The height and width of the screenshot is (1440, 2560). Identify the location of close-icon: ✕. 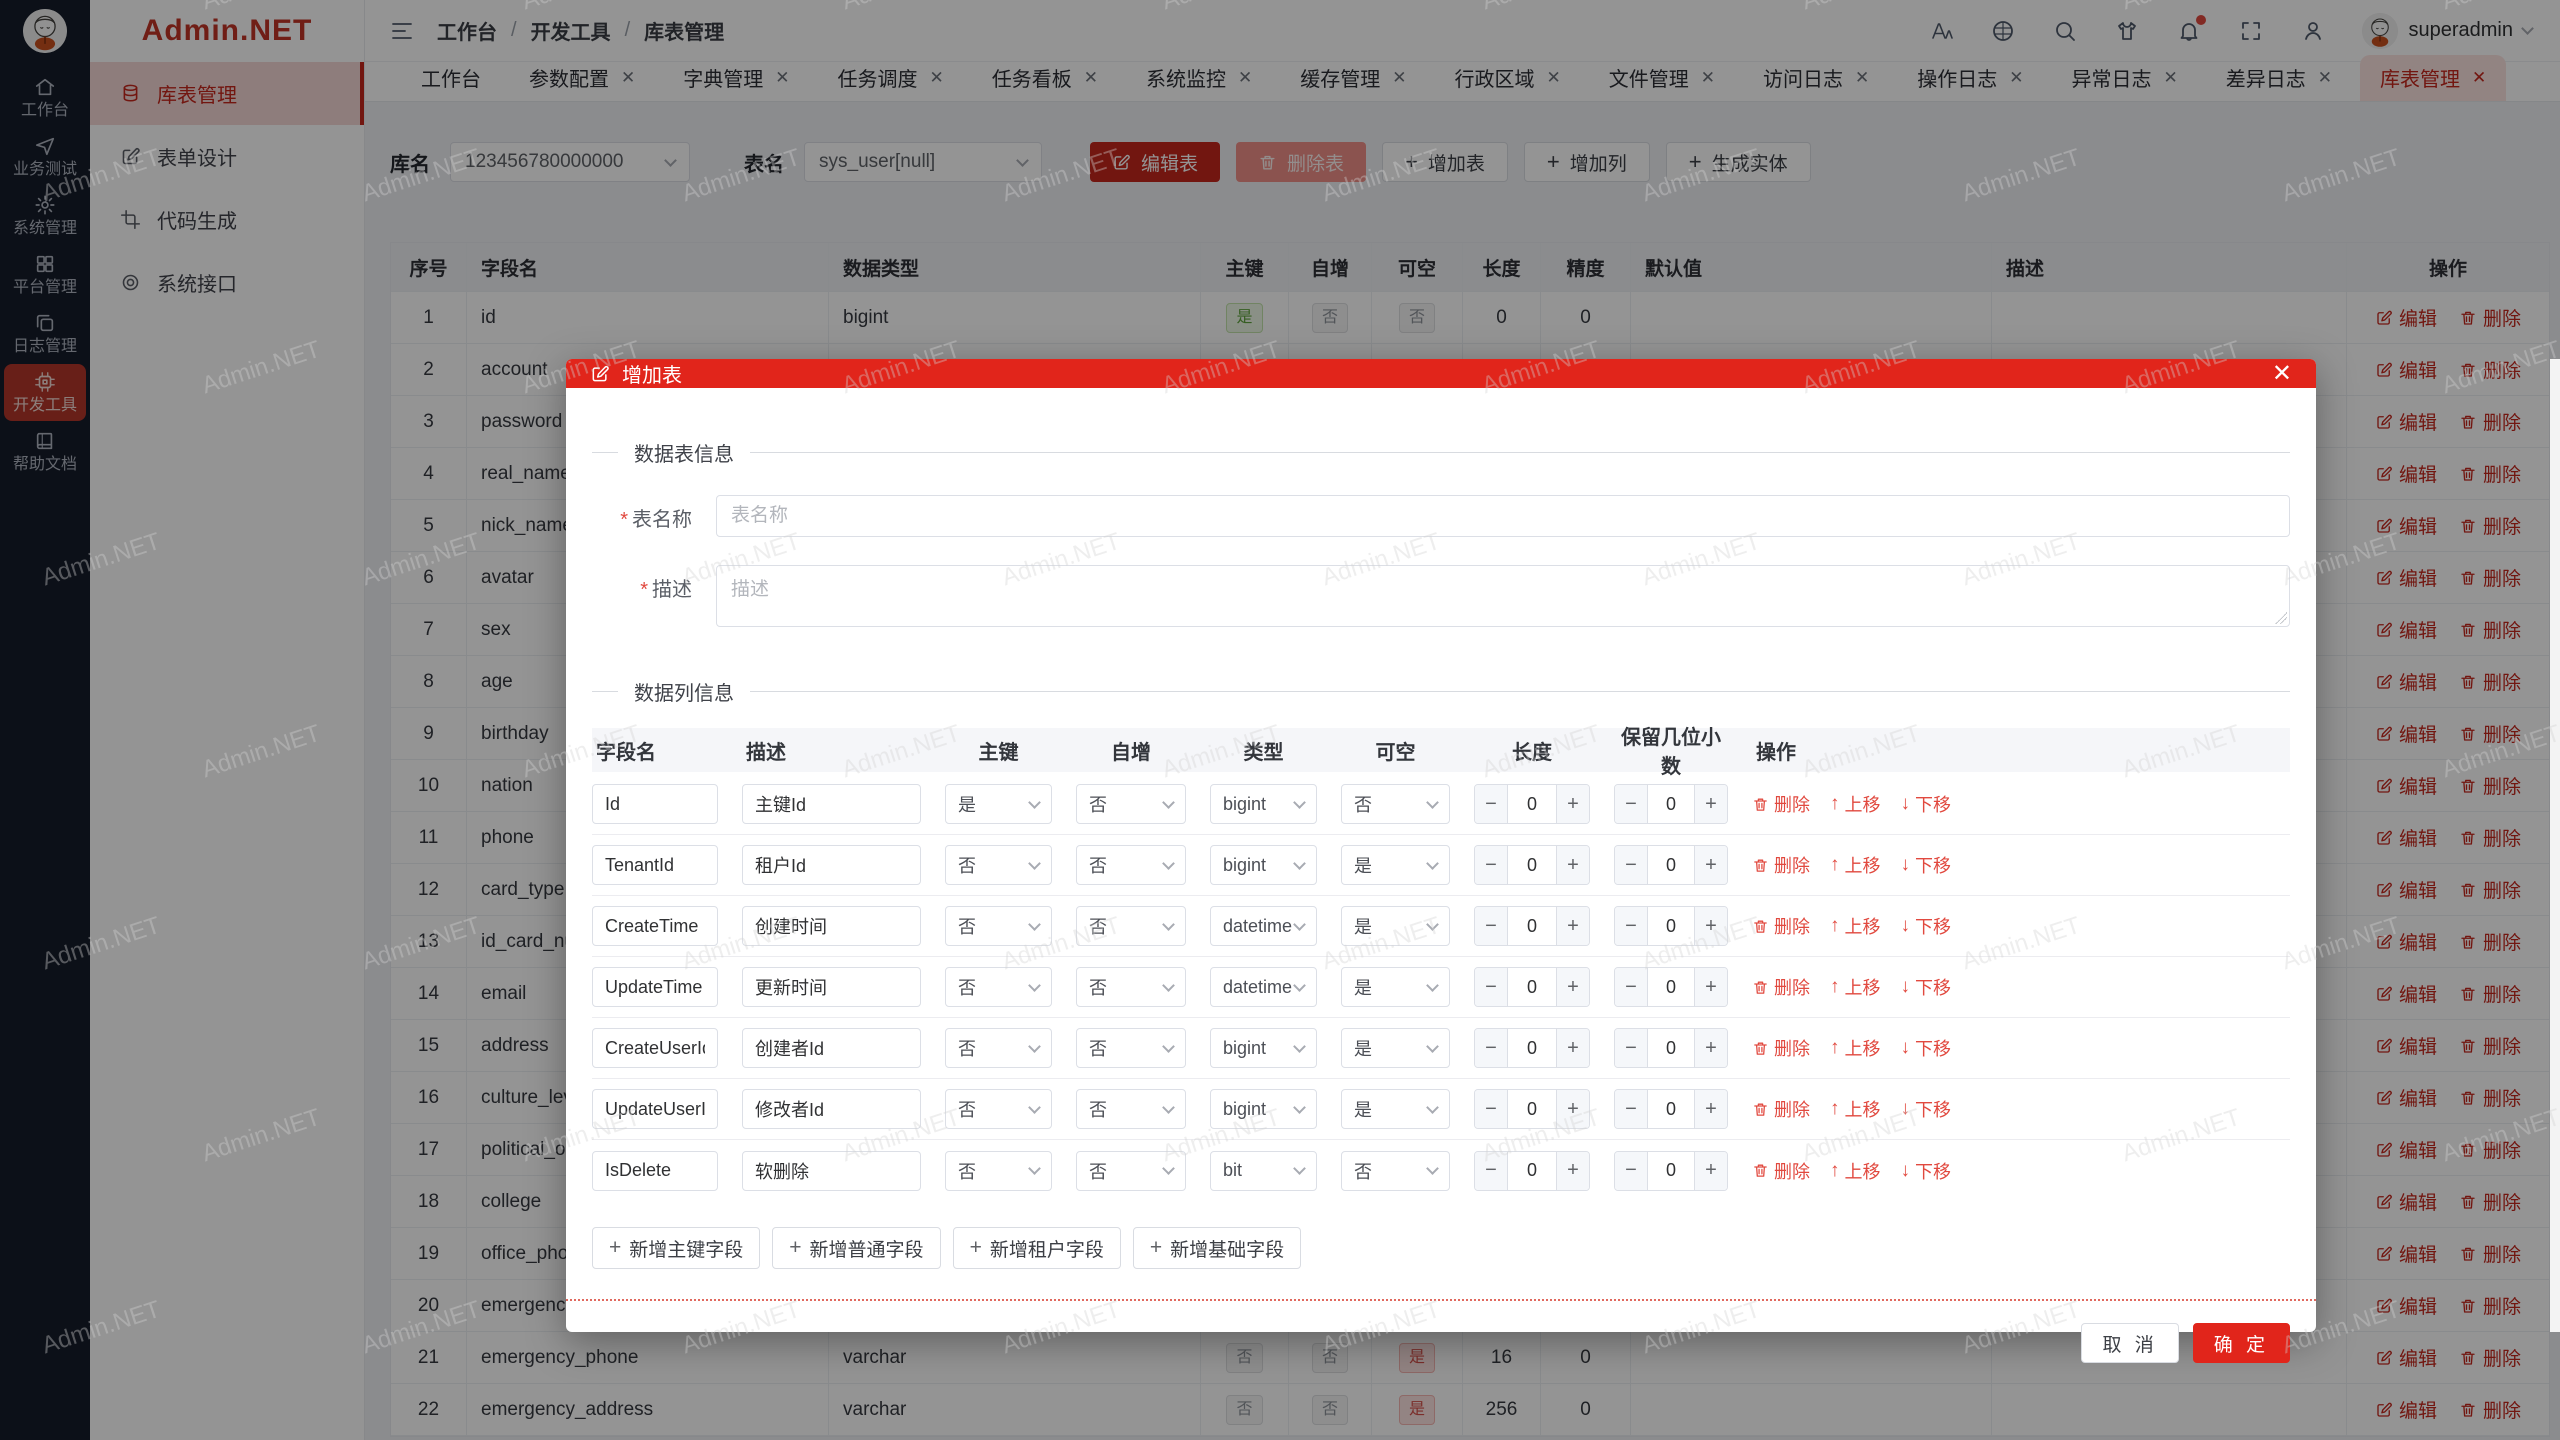
(2281, 373).